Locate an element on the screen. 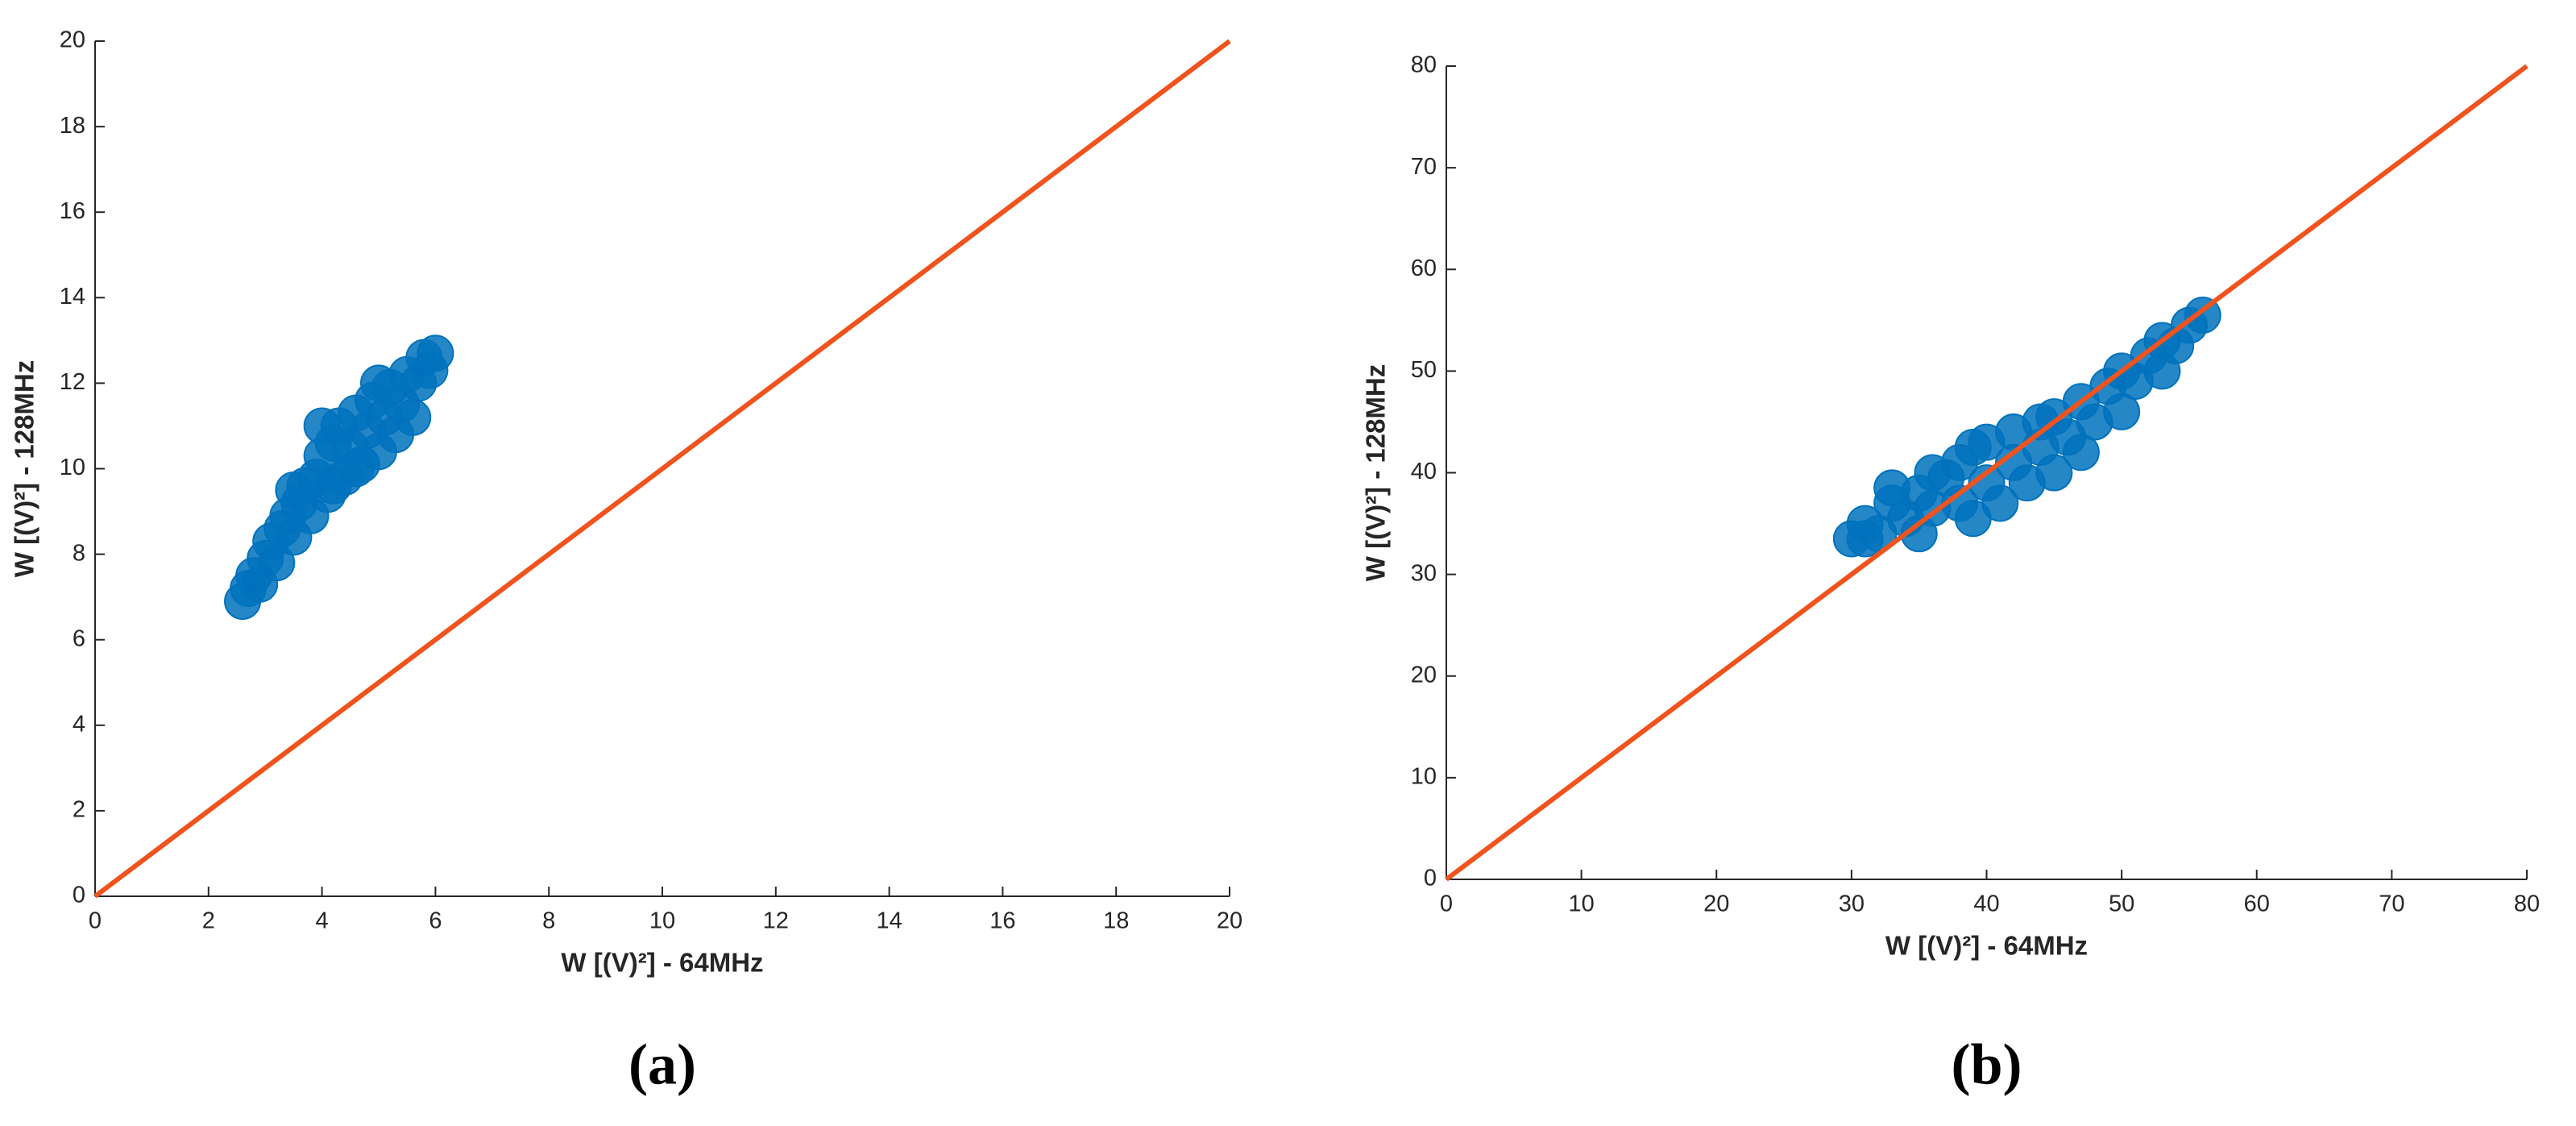 This screenshot has height=1126, width=2576. y-tick-label: 30 is located at coordinates (1424, 573).